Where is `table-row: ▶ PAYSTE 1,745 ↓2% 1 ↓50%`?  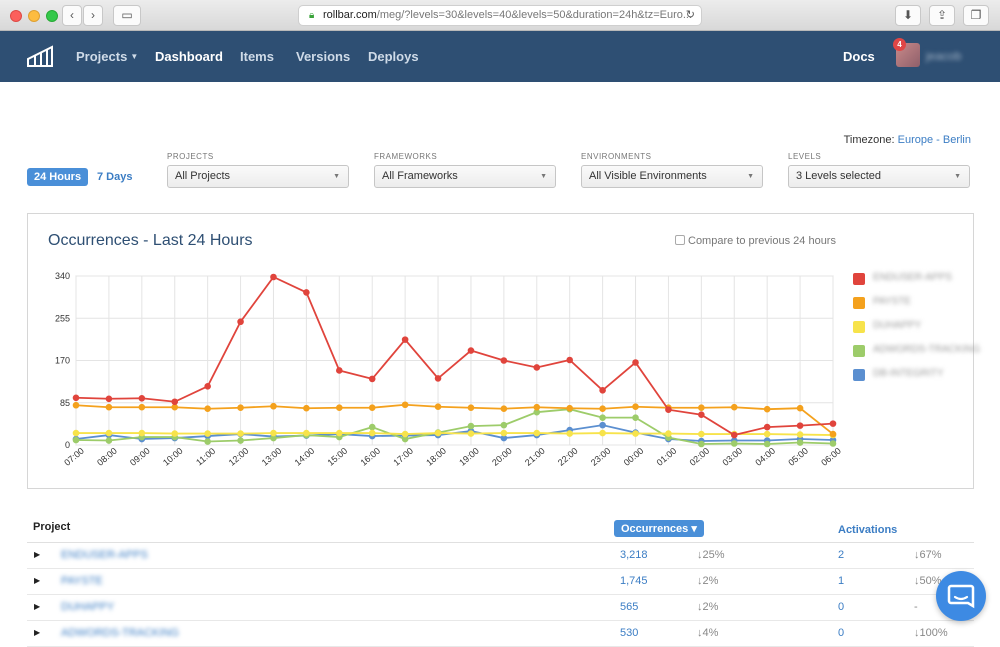 table-row: ▶ PAYSTE 1,745 ↓2% 1 ↓50% is located at coordinates (500, 582).